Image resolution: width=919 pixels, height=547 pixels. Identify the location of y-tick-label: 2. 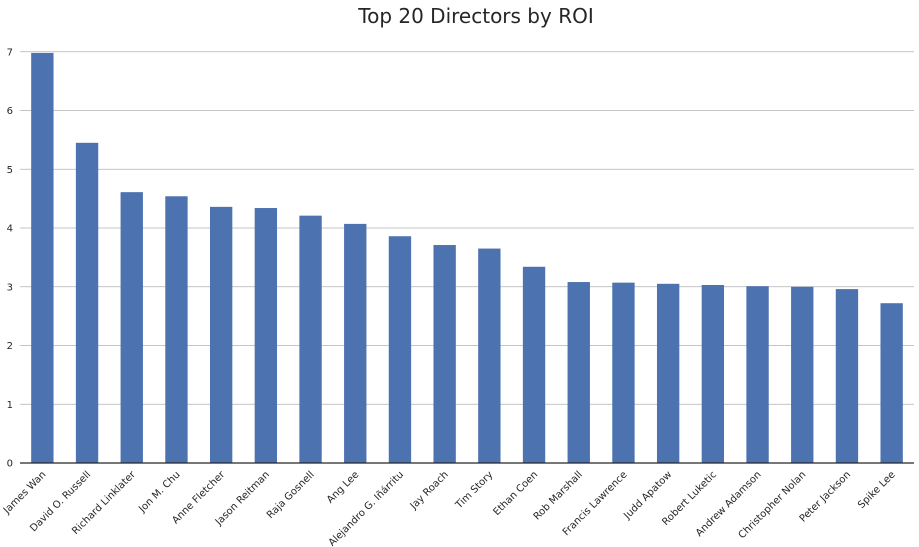
(10, 346).